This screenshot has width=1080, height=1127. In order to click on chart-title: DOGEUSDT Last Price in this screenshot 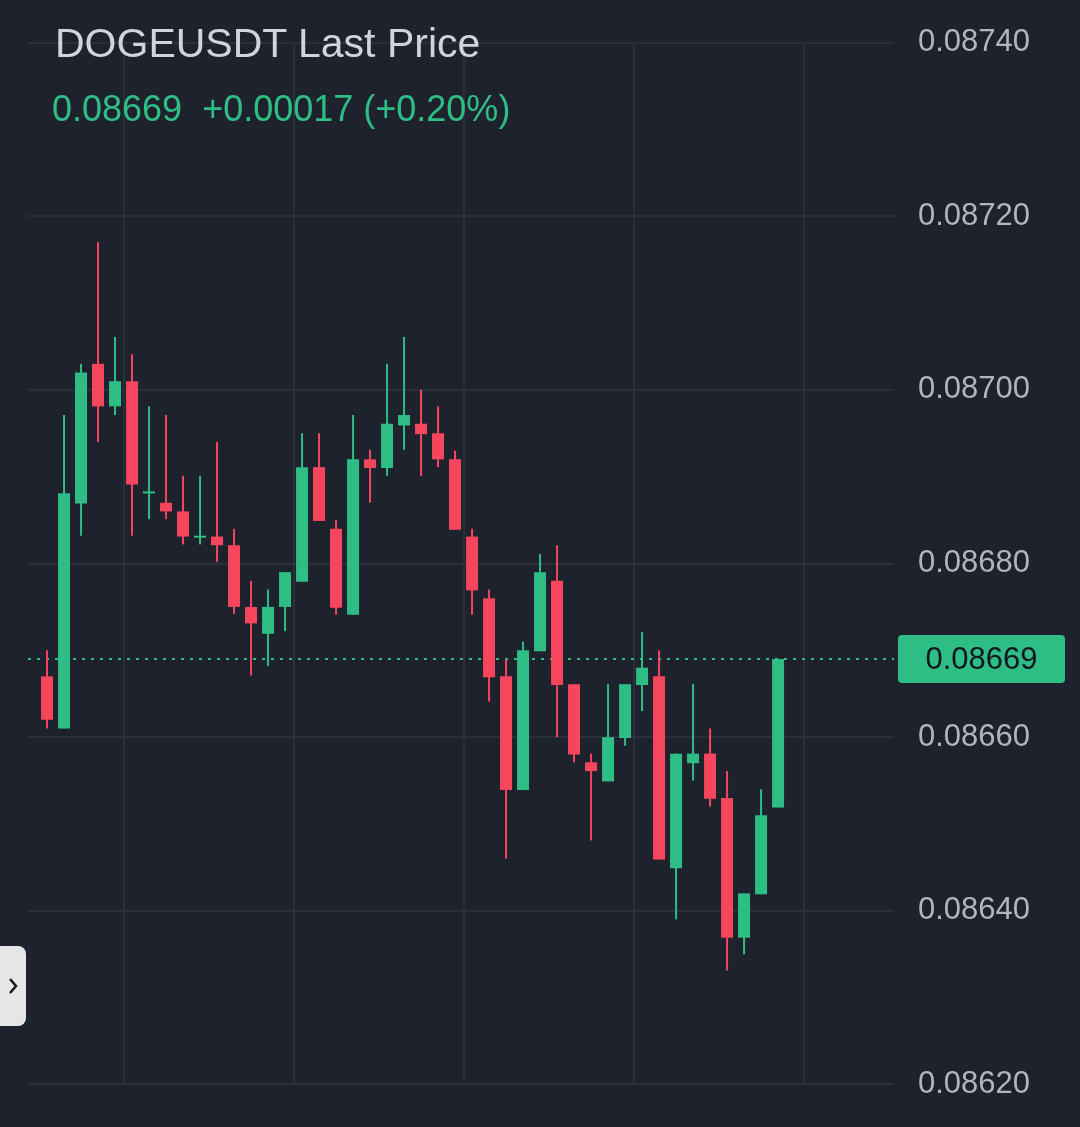, I will do `click(268, 43)`.